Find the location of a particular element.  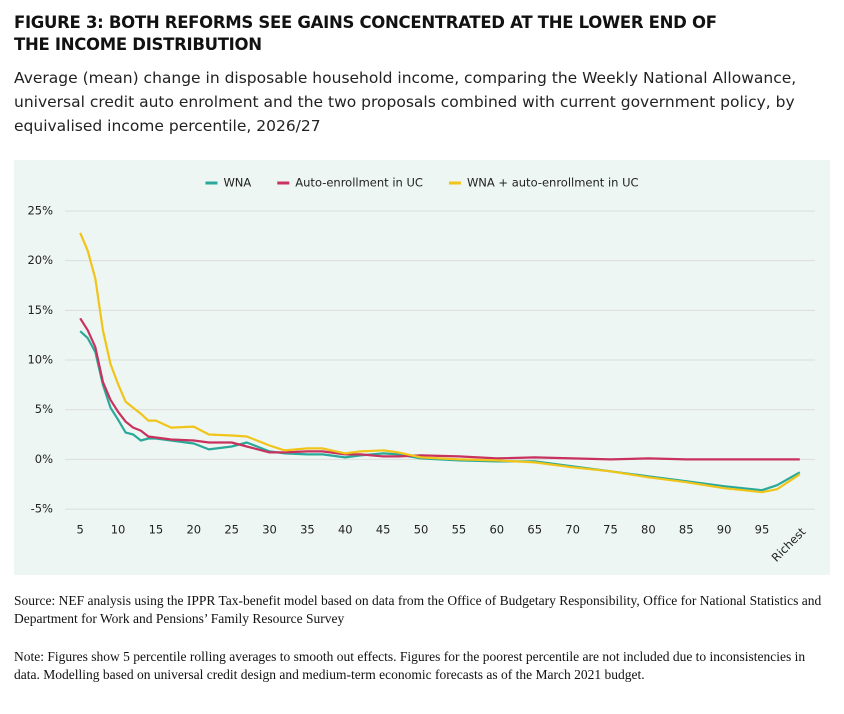

x-tick-label: 10 is located at coordinates (118, 530).